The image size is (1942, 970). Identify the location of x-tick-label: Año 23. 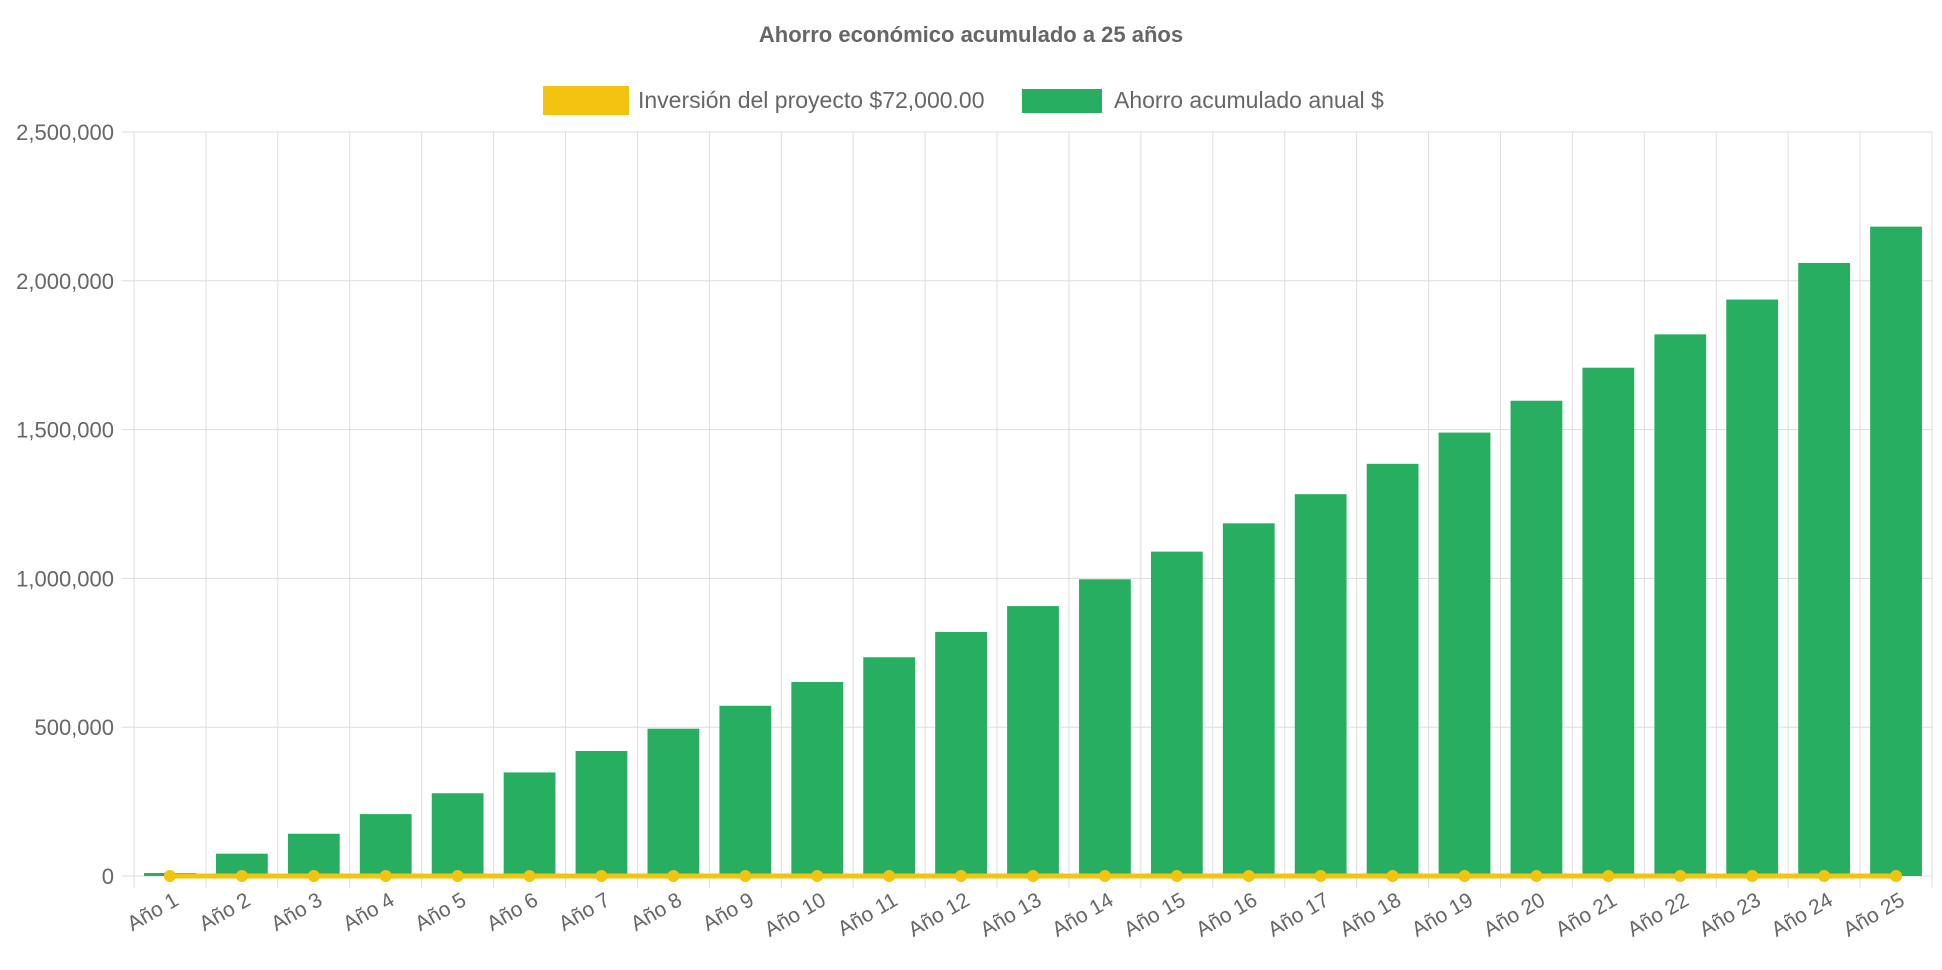
(1730, 914).